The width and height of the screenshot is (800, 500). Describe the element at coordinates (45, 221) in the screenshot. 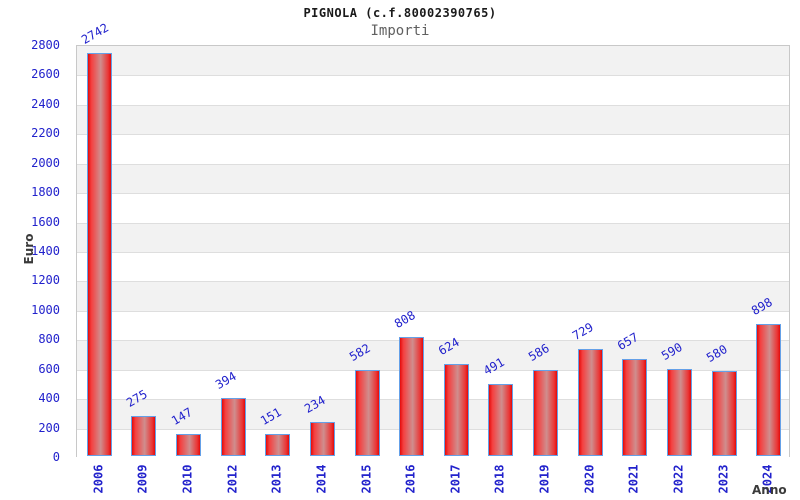

I see `y-tick-label: 1600` at that location.